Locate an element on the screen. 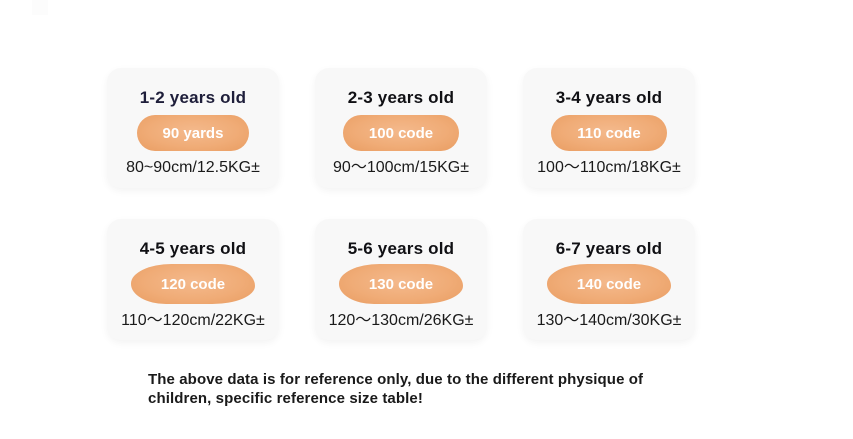 This screenshot has height=439, width=853. size-card-140: 6-7 years old 140 code 130〜140cm/30KG± is located at coordinates (609, 279).